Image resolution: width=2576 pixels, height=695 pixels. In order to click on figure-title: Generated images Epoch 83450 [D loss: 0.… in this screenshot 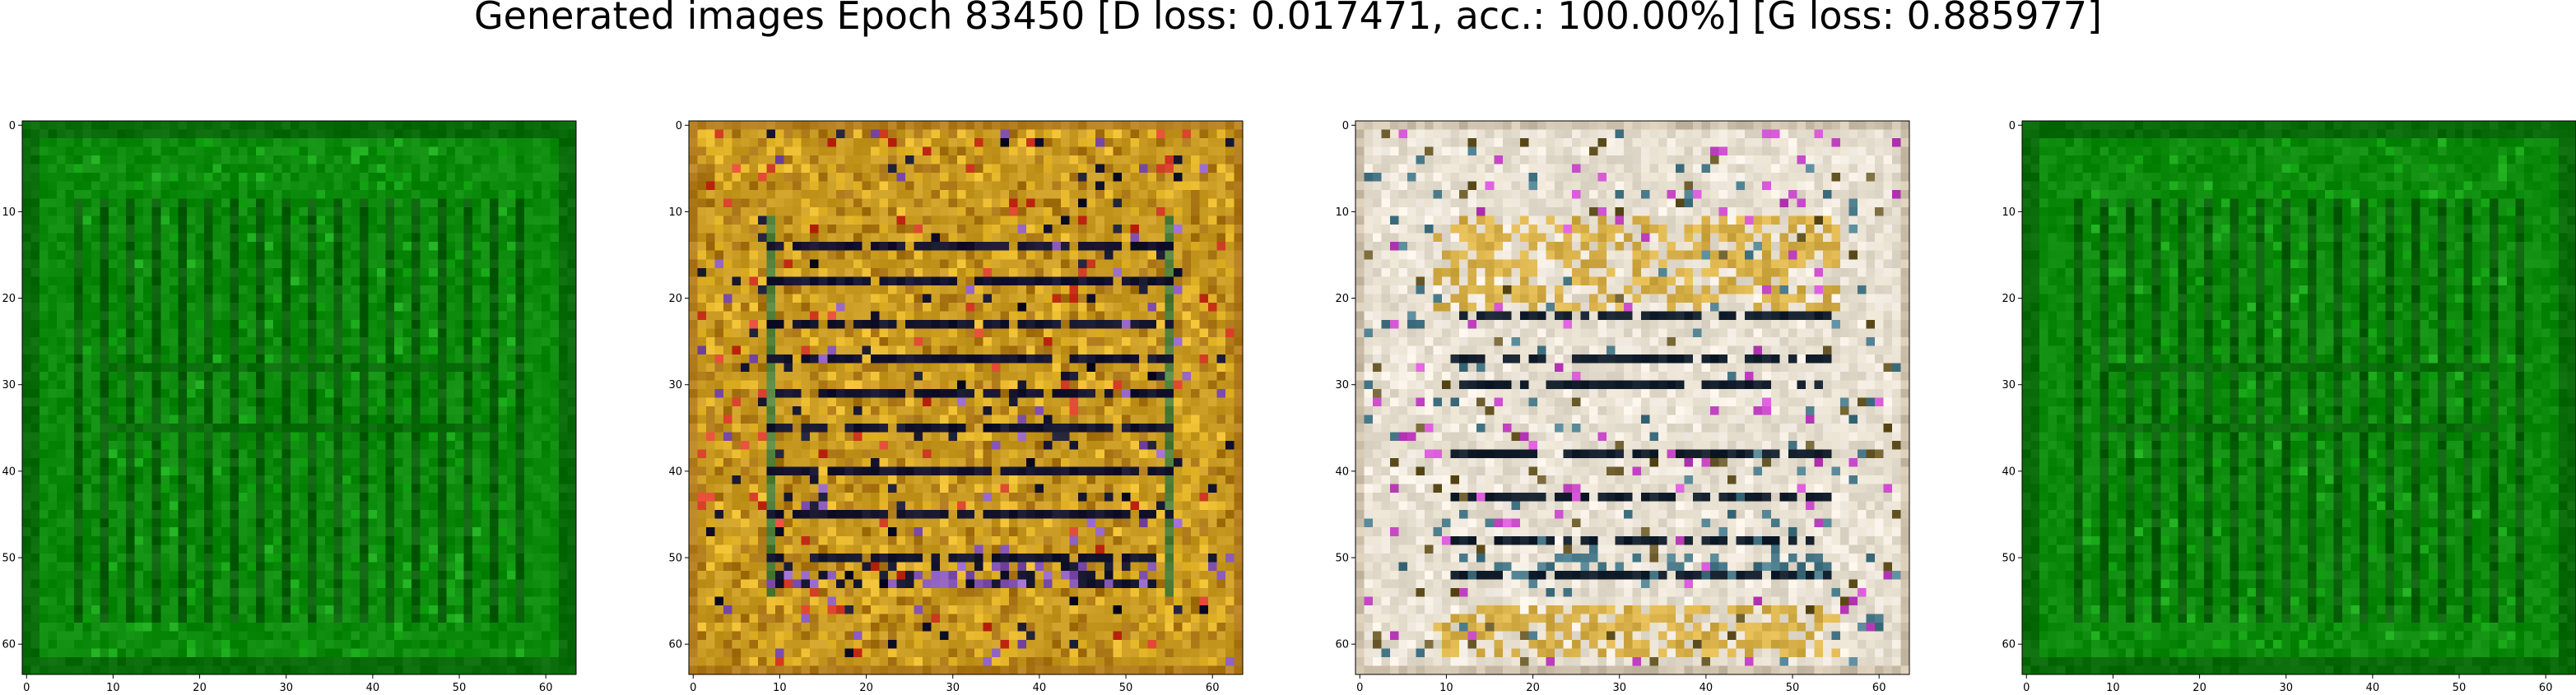, I will do `click(1288, 19)`.